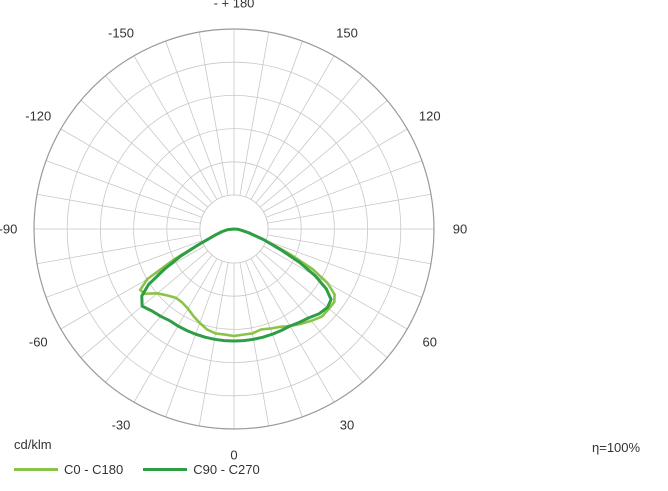  What do you see at coordinates (38, 342) in the screenshot?
I see `angle-label: -60` at bounding box center [38, 342].